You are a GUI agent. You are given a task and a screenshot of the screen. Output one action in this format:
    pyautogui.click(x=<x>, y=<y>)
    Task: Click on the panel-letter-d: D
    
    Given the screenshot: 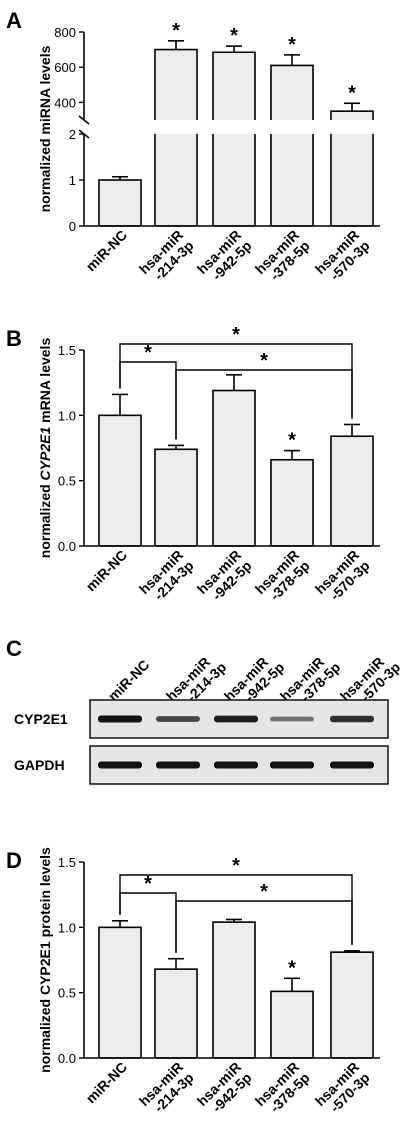 What is the action you would take?
    pyautogui.click(x=14, y=860)
    